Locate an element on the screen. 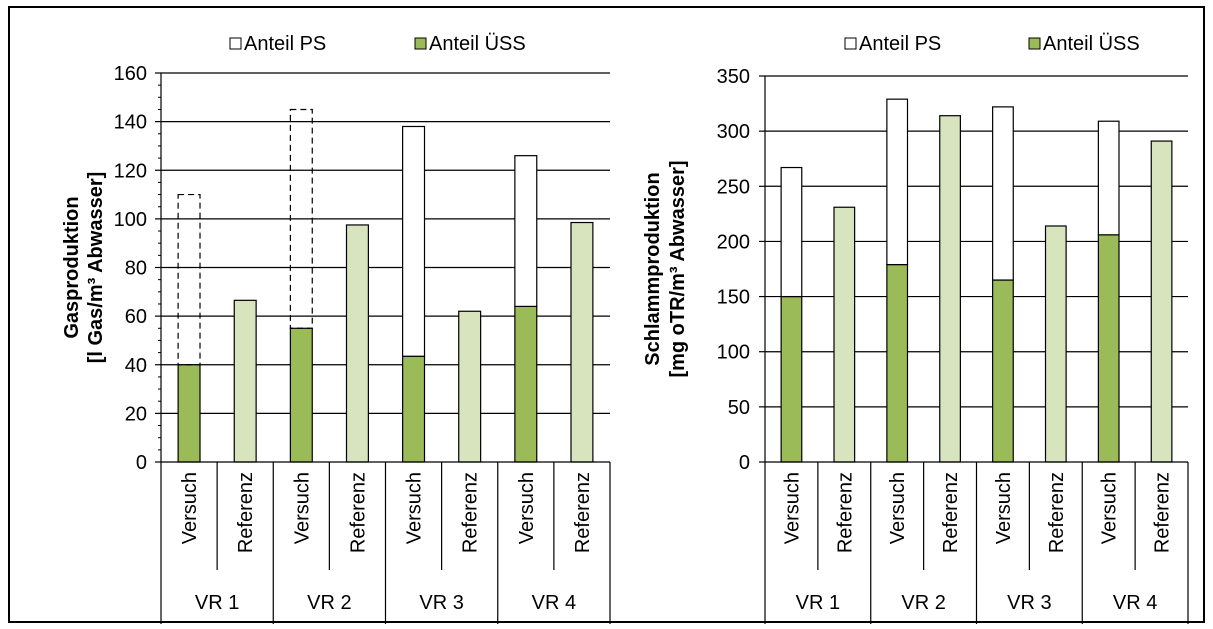 The image size is (1213, 629). y-tick-label: 350 is located at coordinates (733, 77).